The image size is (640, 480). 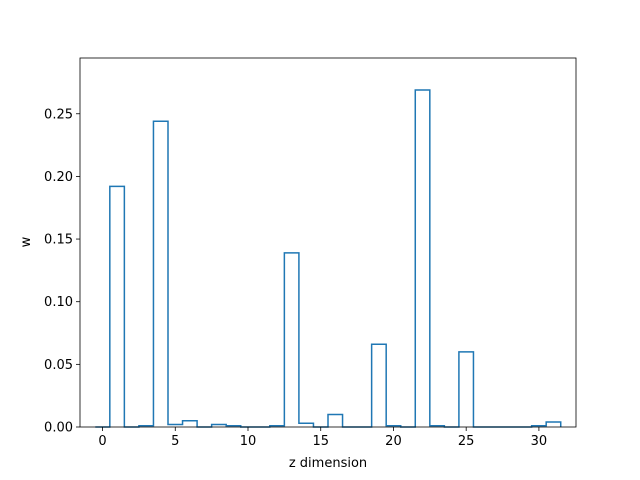 I want to click on y-axis-label: w, so click(x=26, y=241).